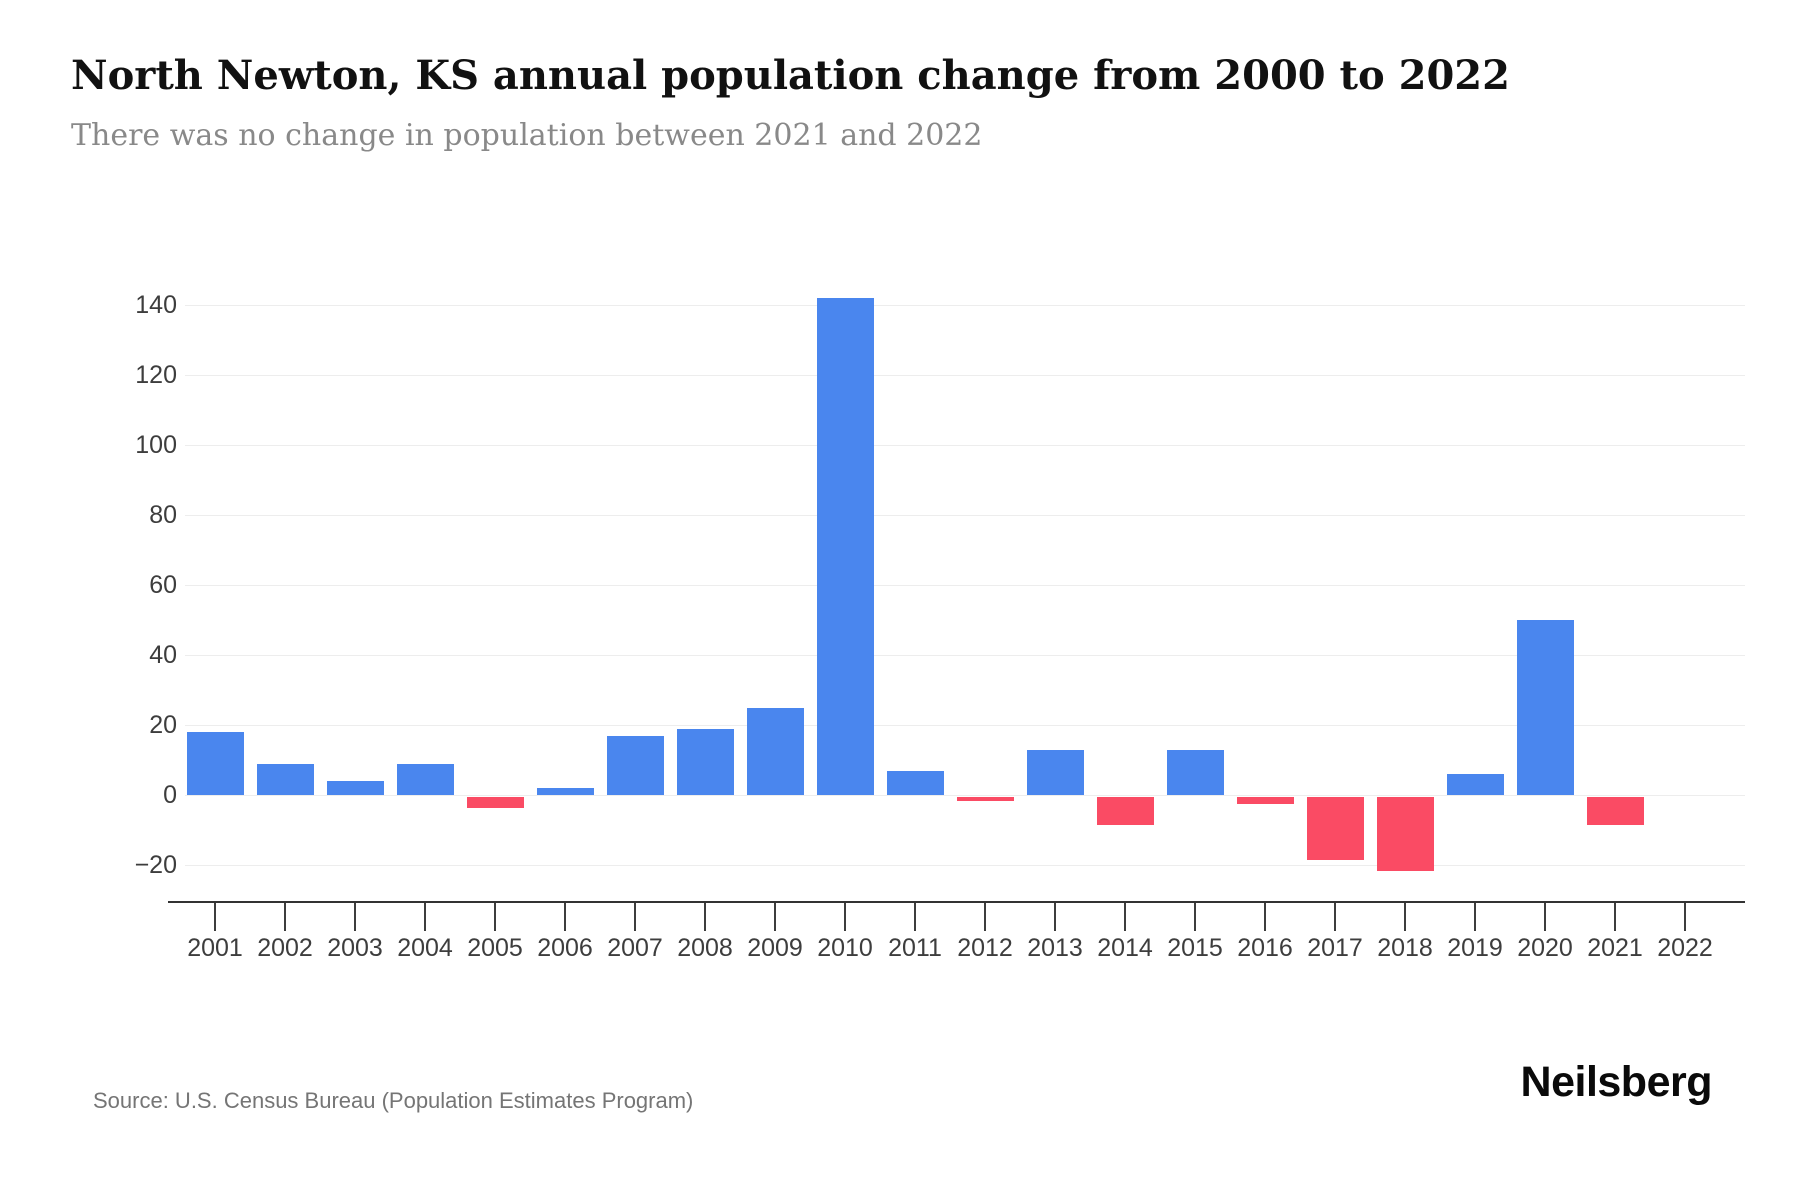 This screenshot has width=1800, height=1200. Describe the element at coordinates (1685, 917) in the screenshot. I see `x-axis-tick-2022` at that location.